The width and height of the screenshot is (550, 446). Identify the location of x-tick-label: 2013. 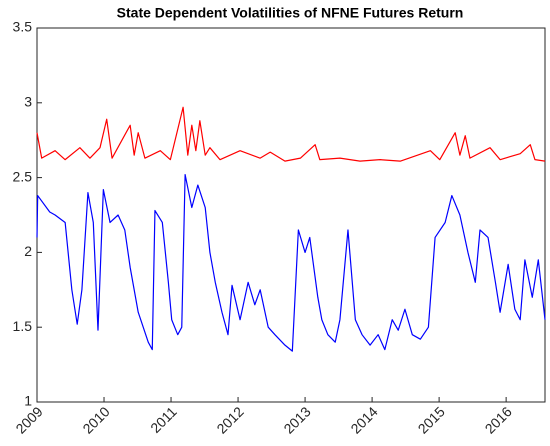
(296, 419).